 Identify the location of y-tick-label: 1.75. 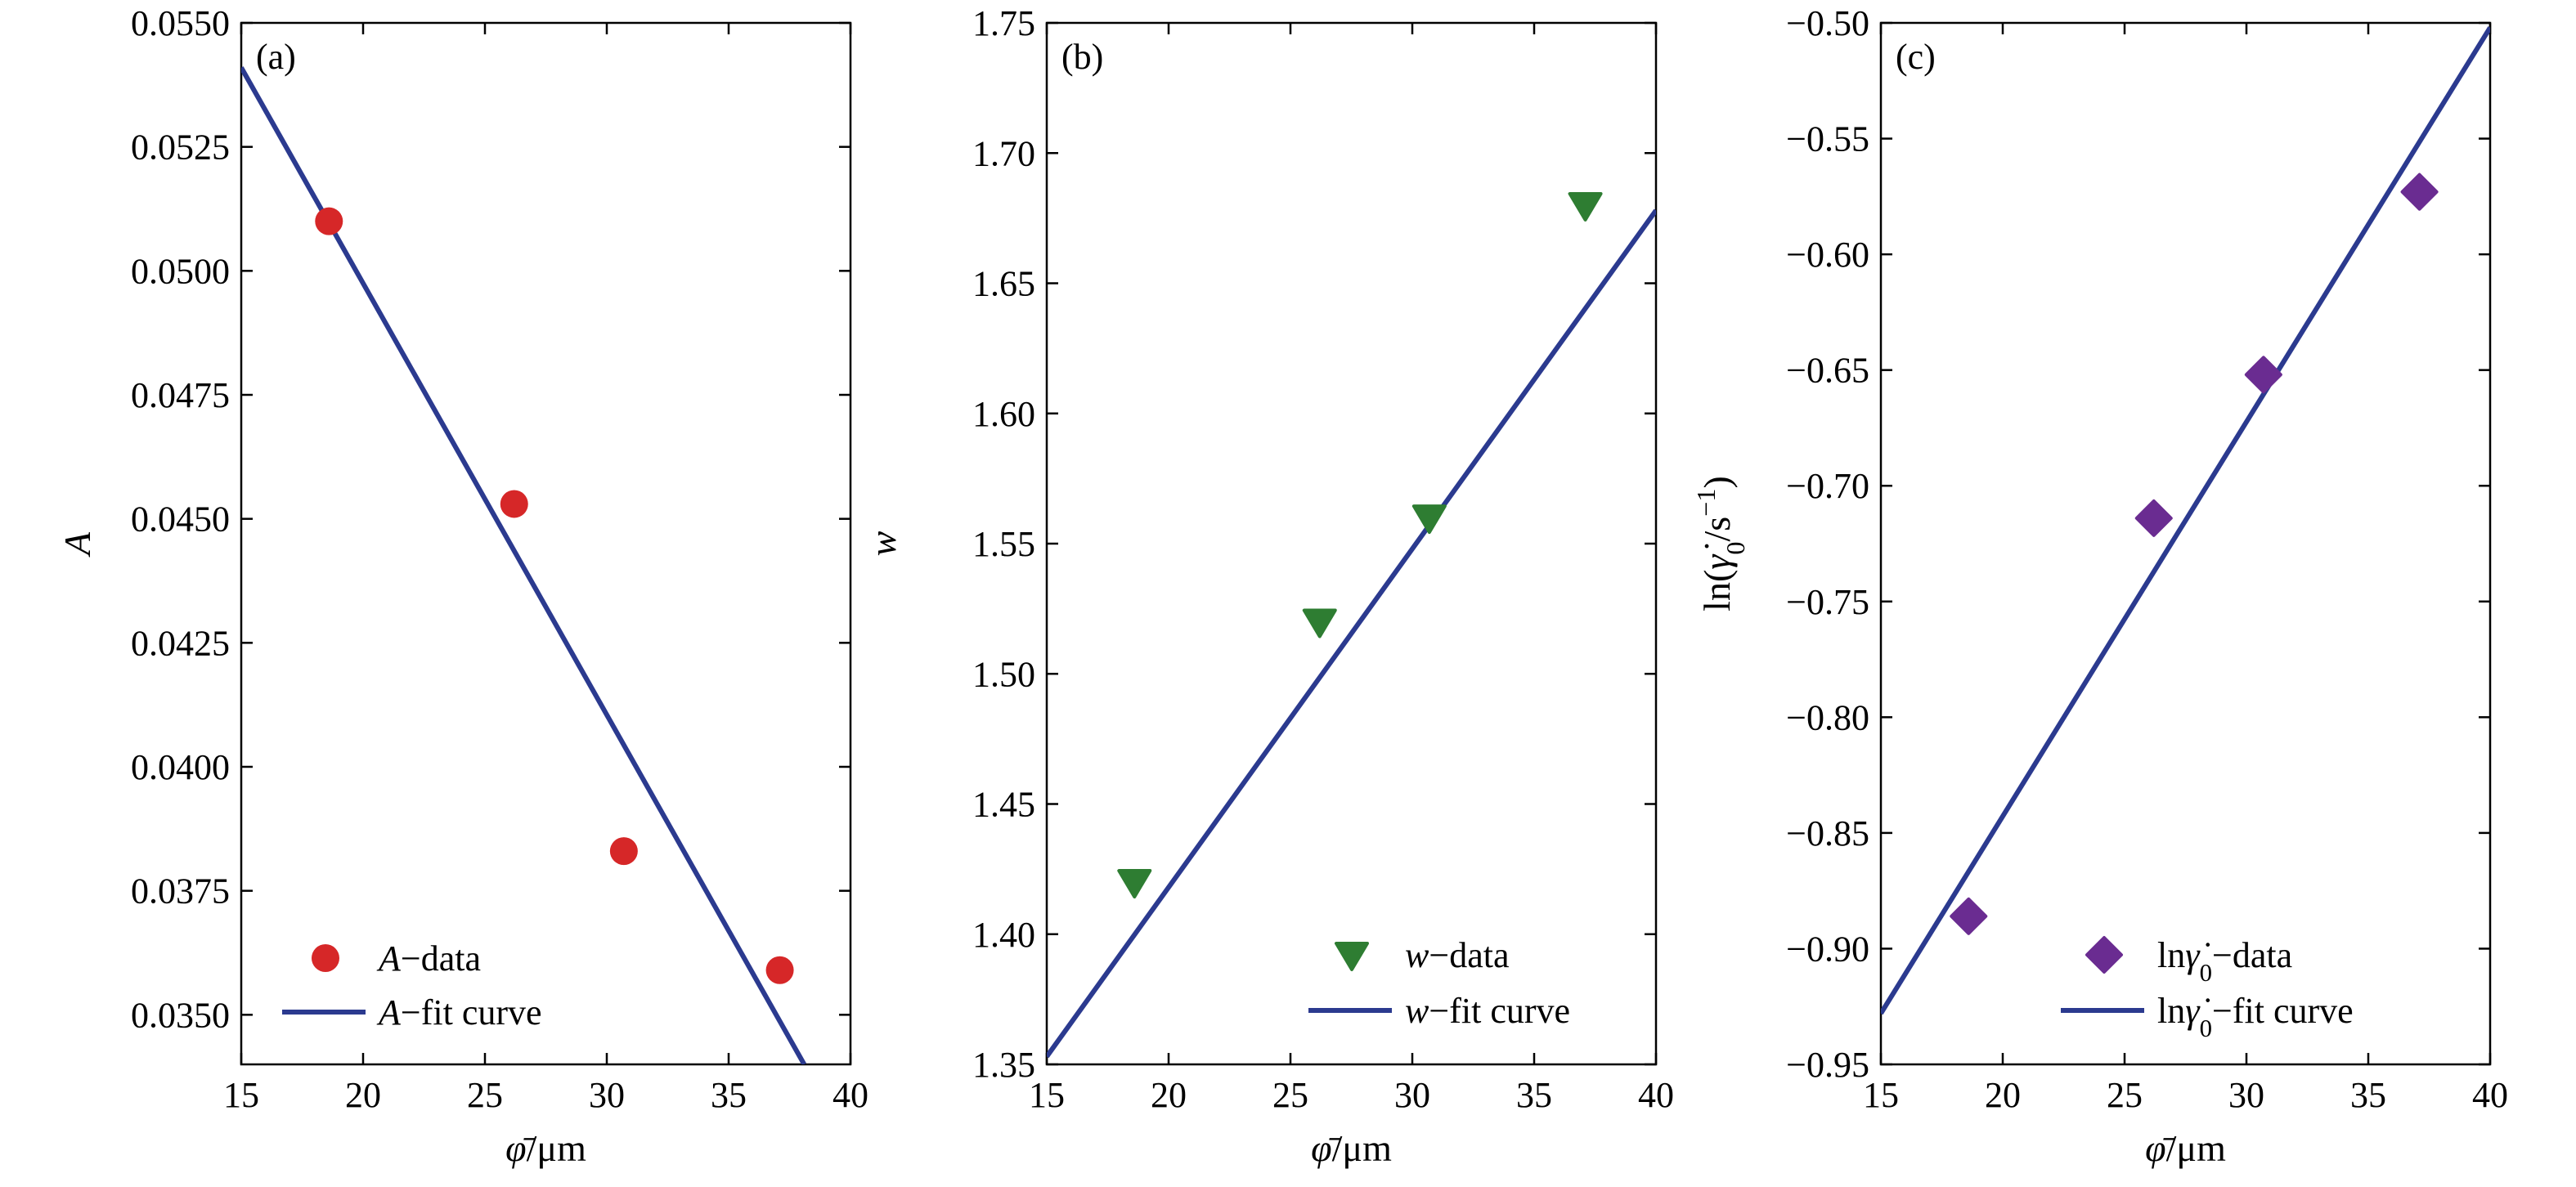
(1003, 23).